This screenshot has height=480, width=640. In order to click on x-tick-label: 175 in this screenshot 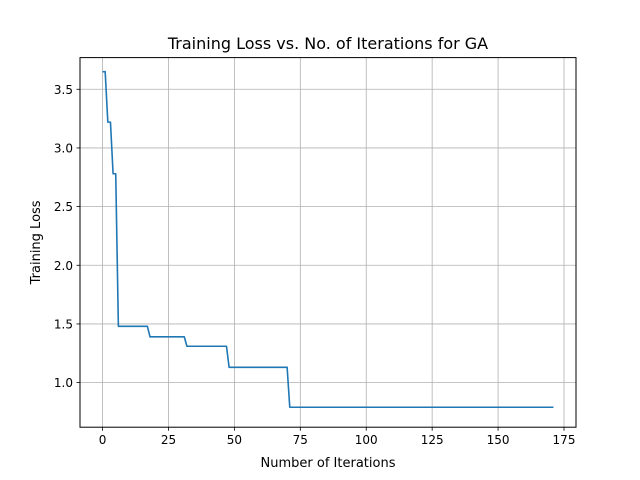, I will do `click(564, 440)`.